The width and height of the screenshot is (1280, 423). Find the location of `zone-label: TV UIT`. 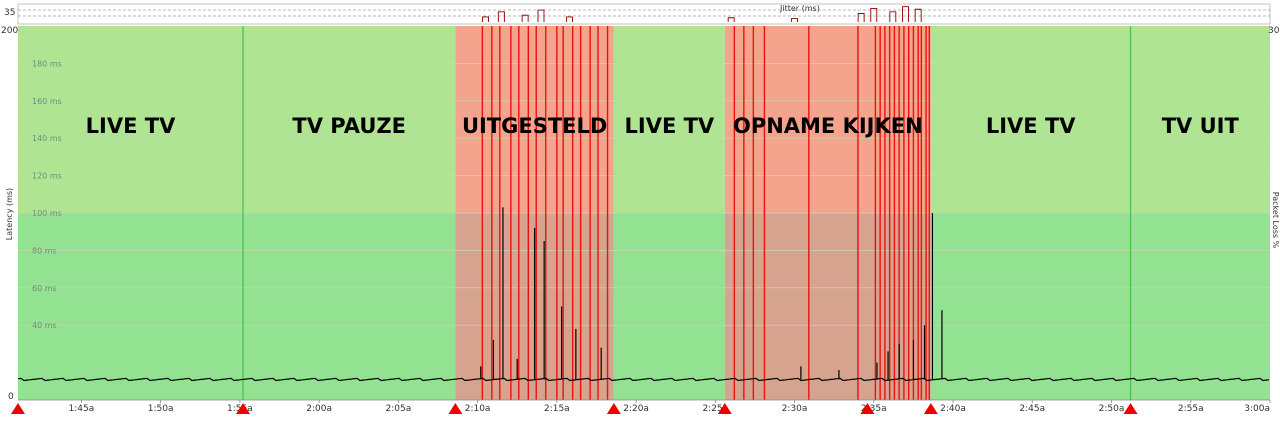

zone-label: TV UIT is located at coordinates (1201, 126).